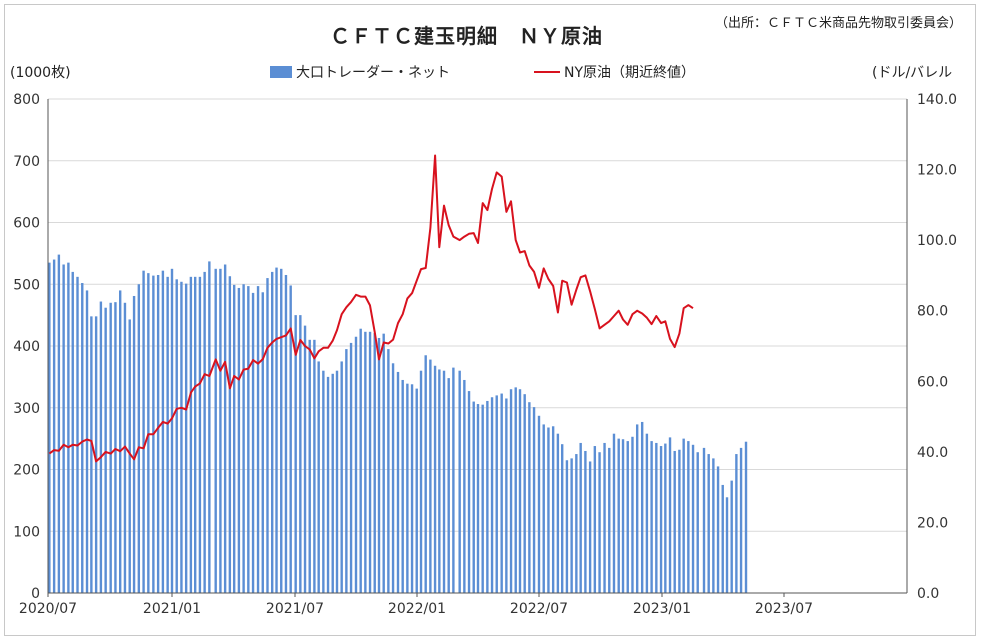  I want to click on right-tick-label: 120.0, so click(937, 171).